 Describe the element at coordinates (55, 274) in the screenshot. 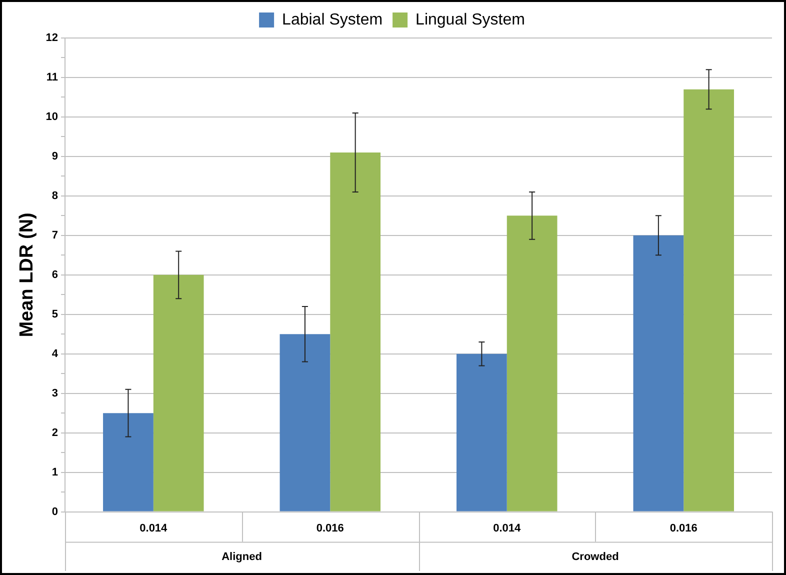

I see `y-tick-label: 6` at that location.